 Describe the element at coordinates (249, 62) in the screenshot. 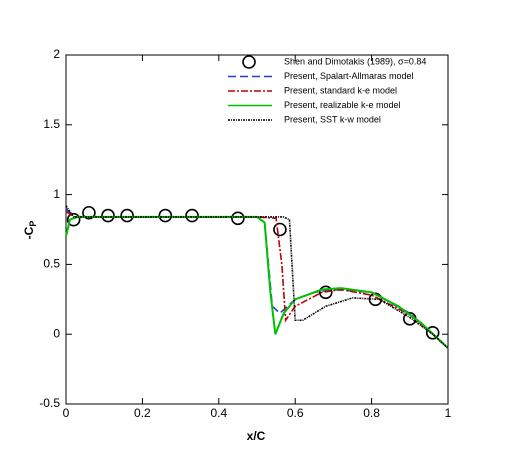

I see `legend-marker` at that location.